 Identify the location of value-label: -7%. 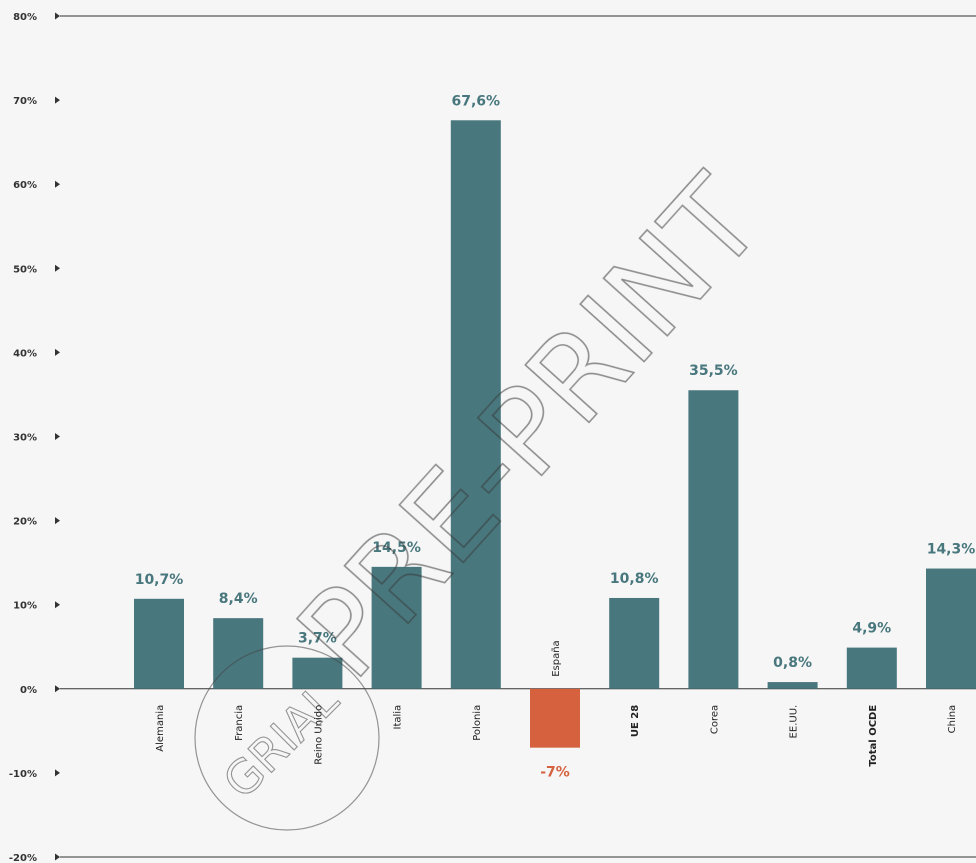
(555, 773).